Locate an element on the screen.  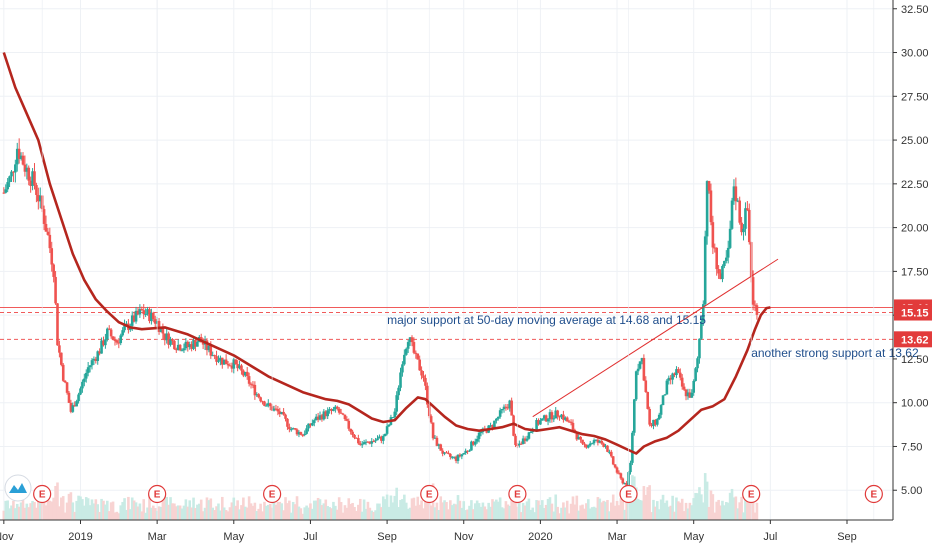
time-tick-label: Jul is located at coordinates (770, 537).